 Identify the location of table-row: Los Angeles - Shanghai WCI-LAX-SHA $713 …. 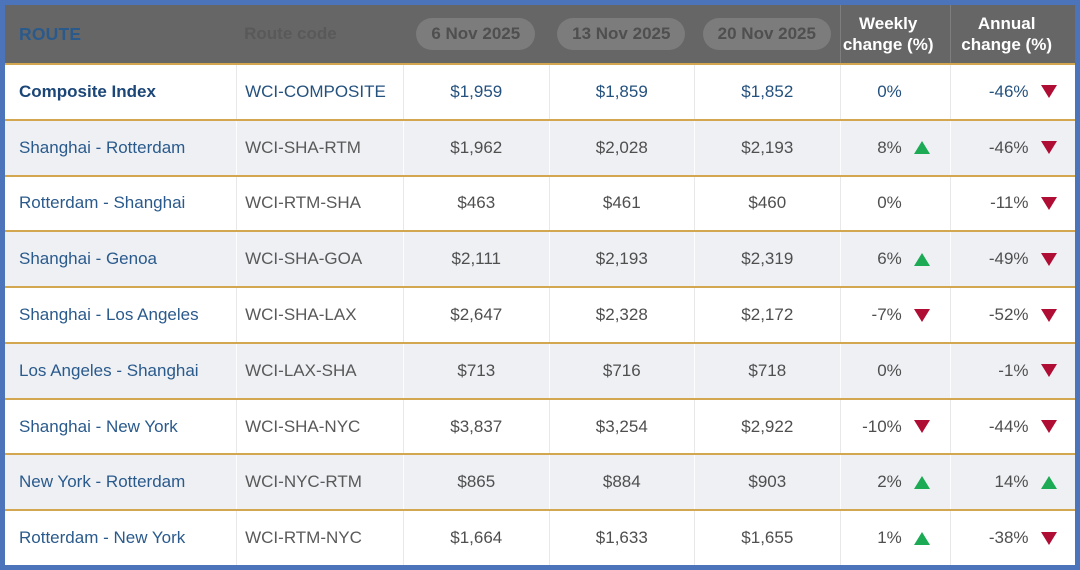
(540, 369).